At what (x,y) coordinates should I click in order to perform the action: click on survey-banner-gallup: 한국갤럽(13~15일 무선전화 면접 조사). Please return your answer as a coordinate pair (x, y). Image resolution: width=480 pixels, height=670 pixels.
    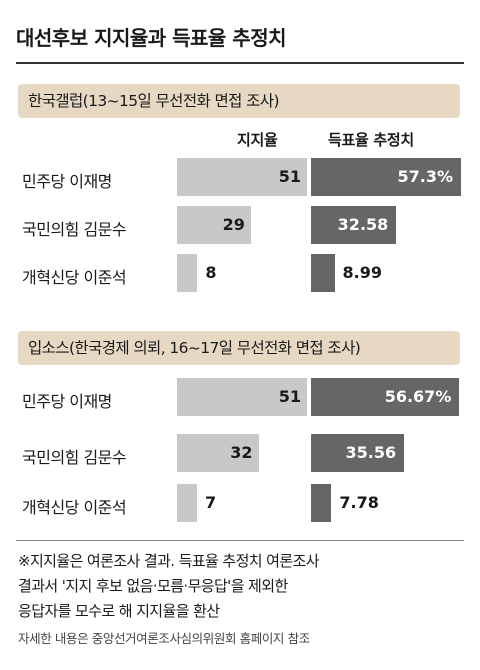
    Looking at the image, I should click on (239, 101).